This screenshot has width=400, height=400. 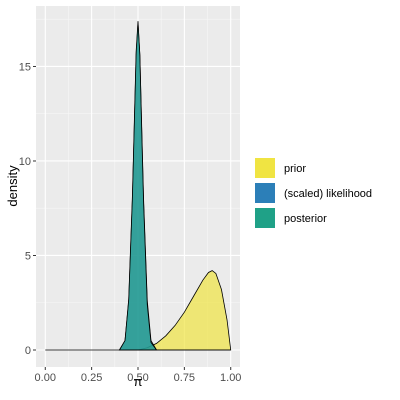 I want to click on y-axis-title: density, so click(x=12, y=186).